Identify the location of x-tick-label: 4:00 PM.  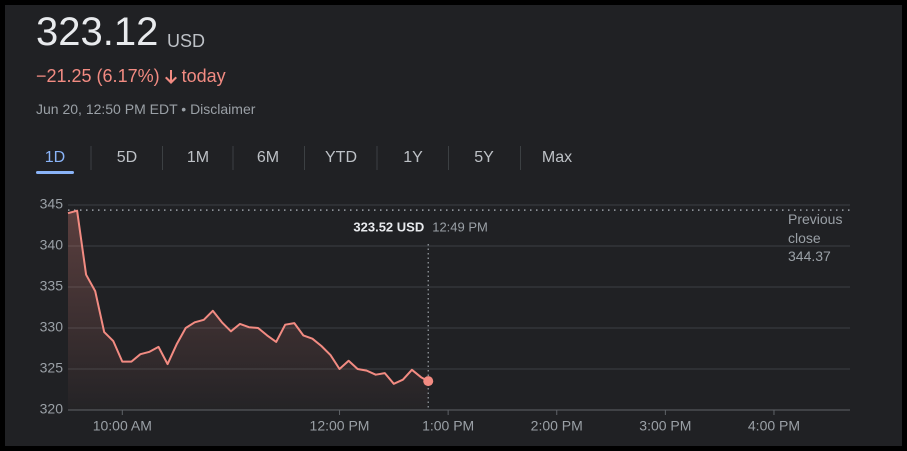
(774, 426).